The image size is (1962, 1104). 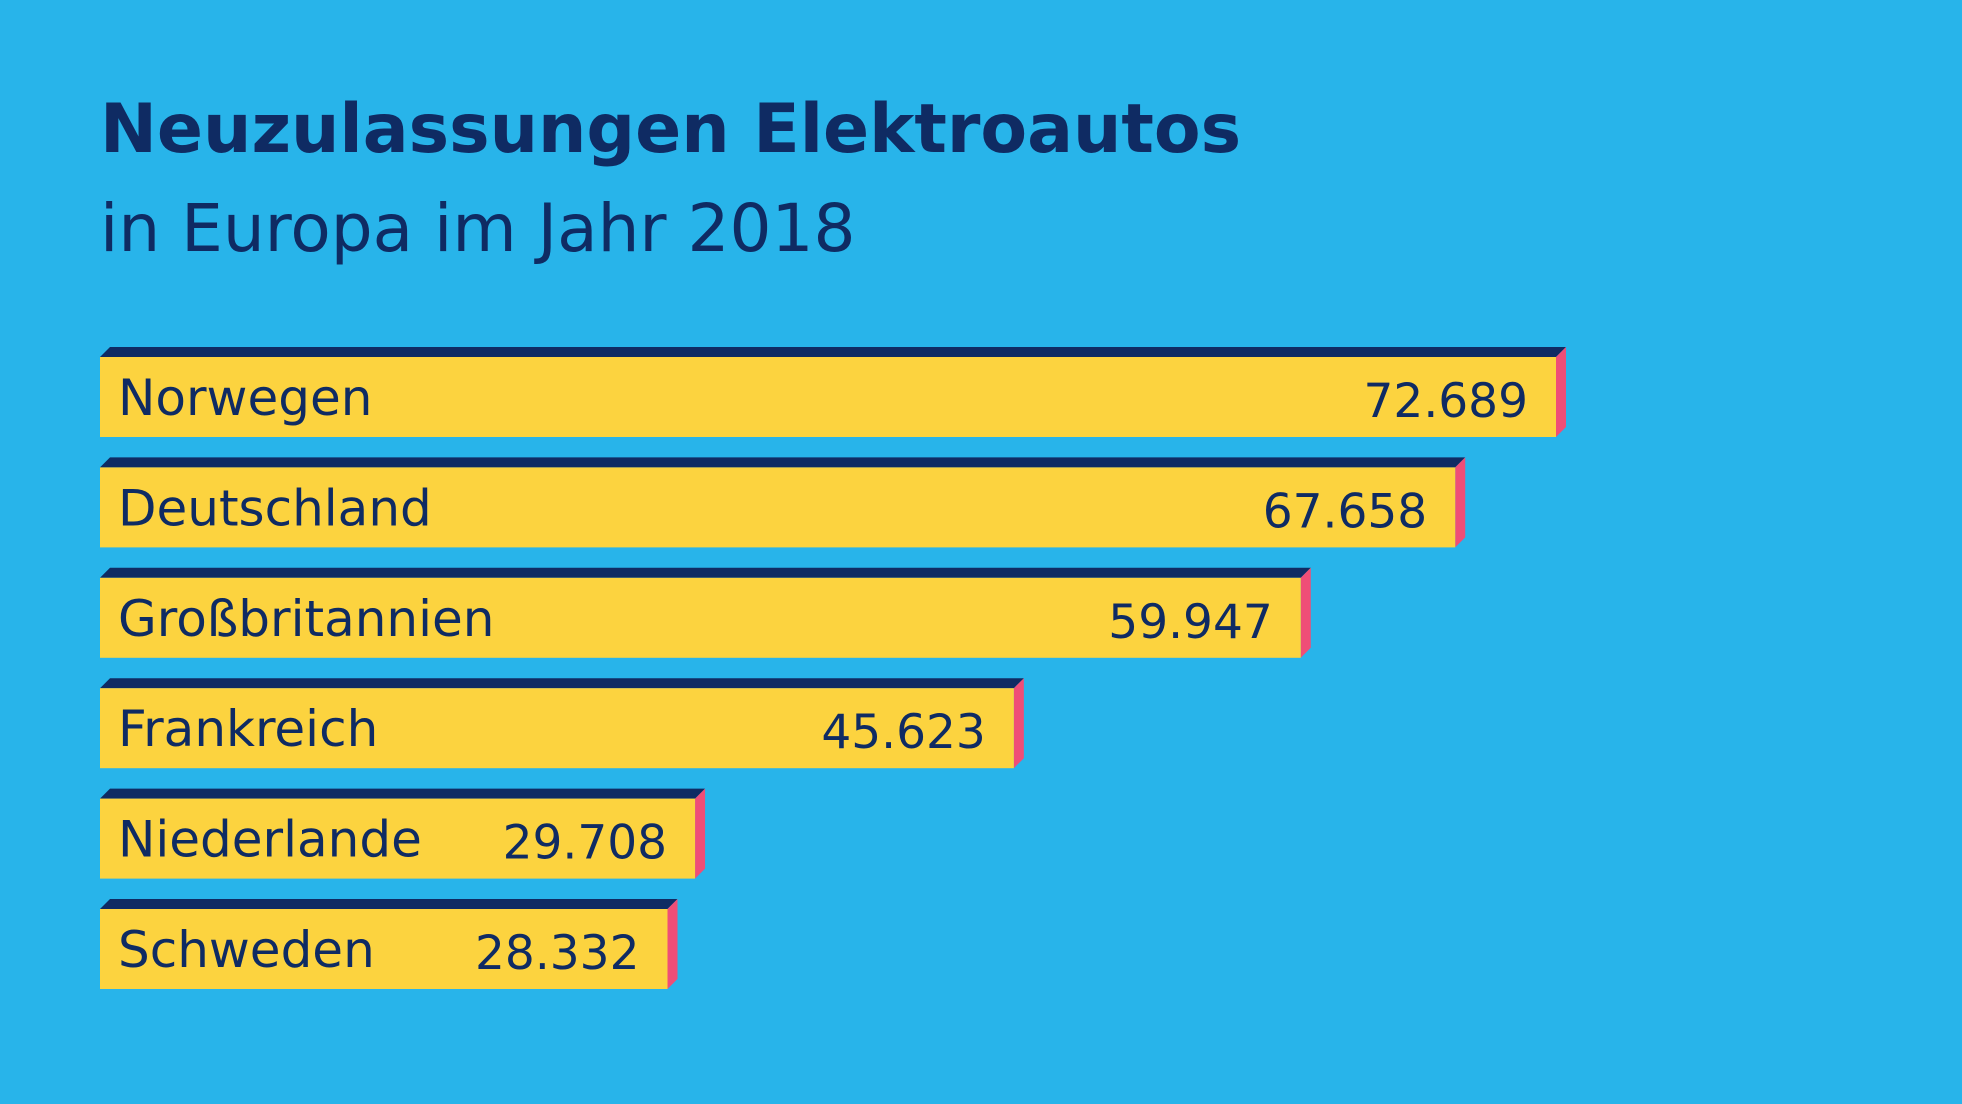 I want to click on bar-group: Norwegen 72.689, so click(x=833, y=392).